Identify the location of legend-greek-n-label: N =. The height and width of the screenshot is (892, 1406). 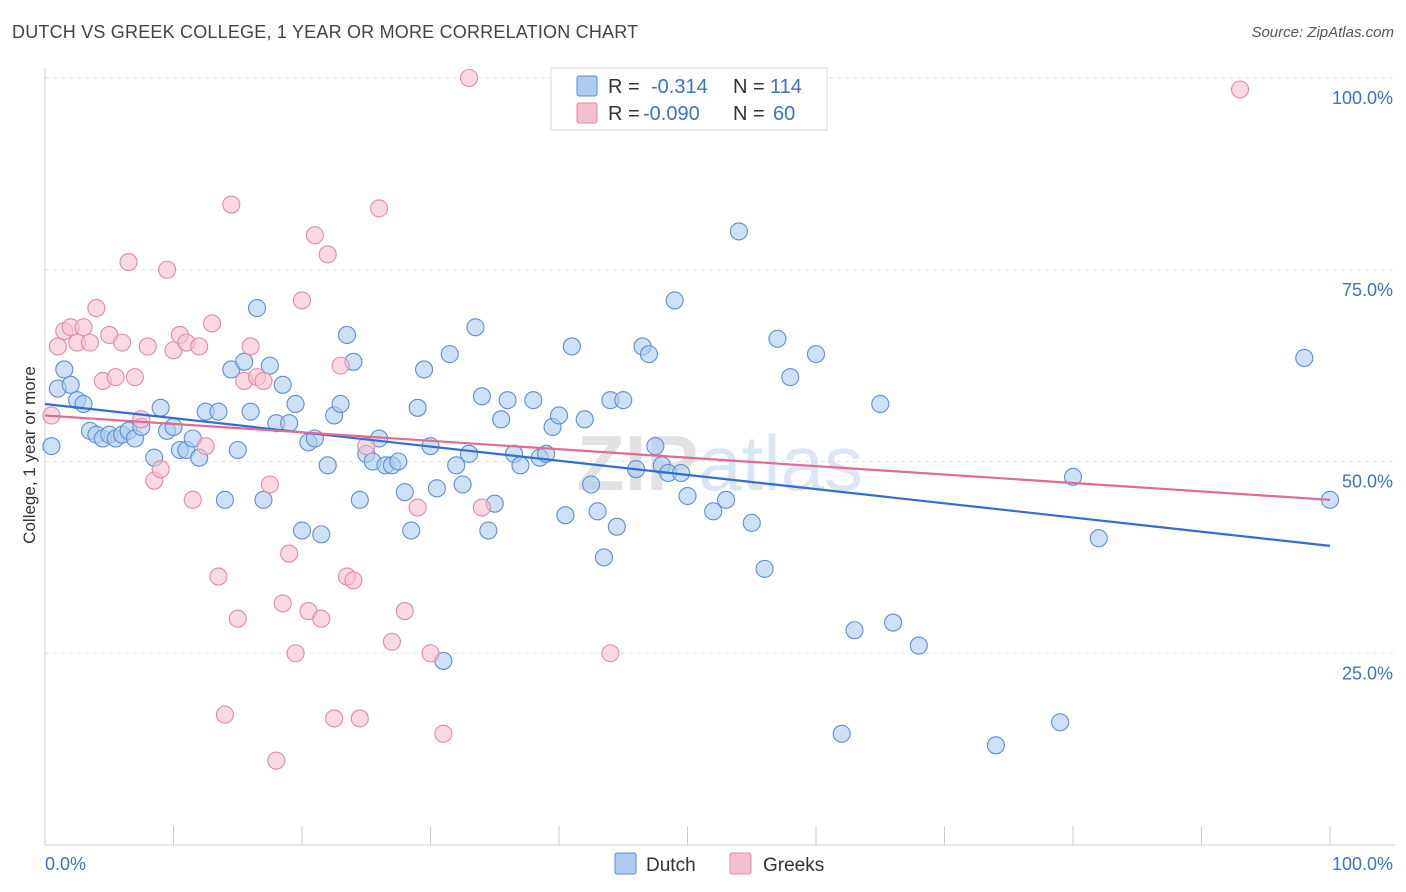
(749, 114).